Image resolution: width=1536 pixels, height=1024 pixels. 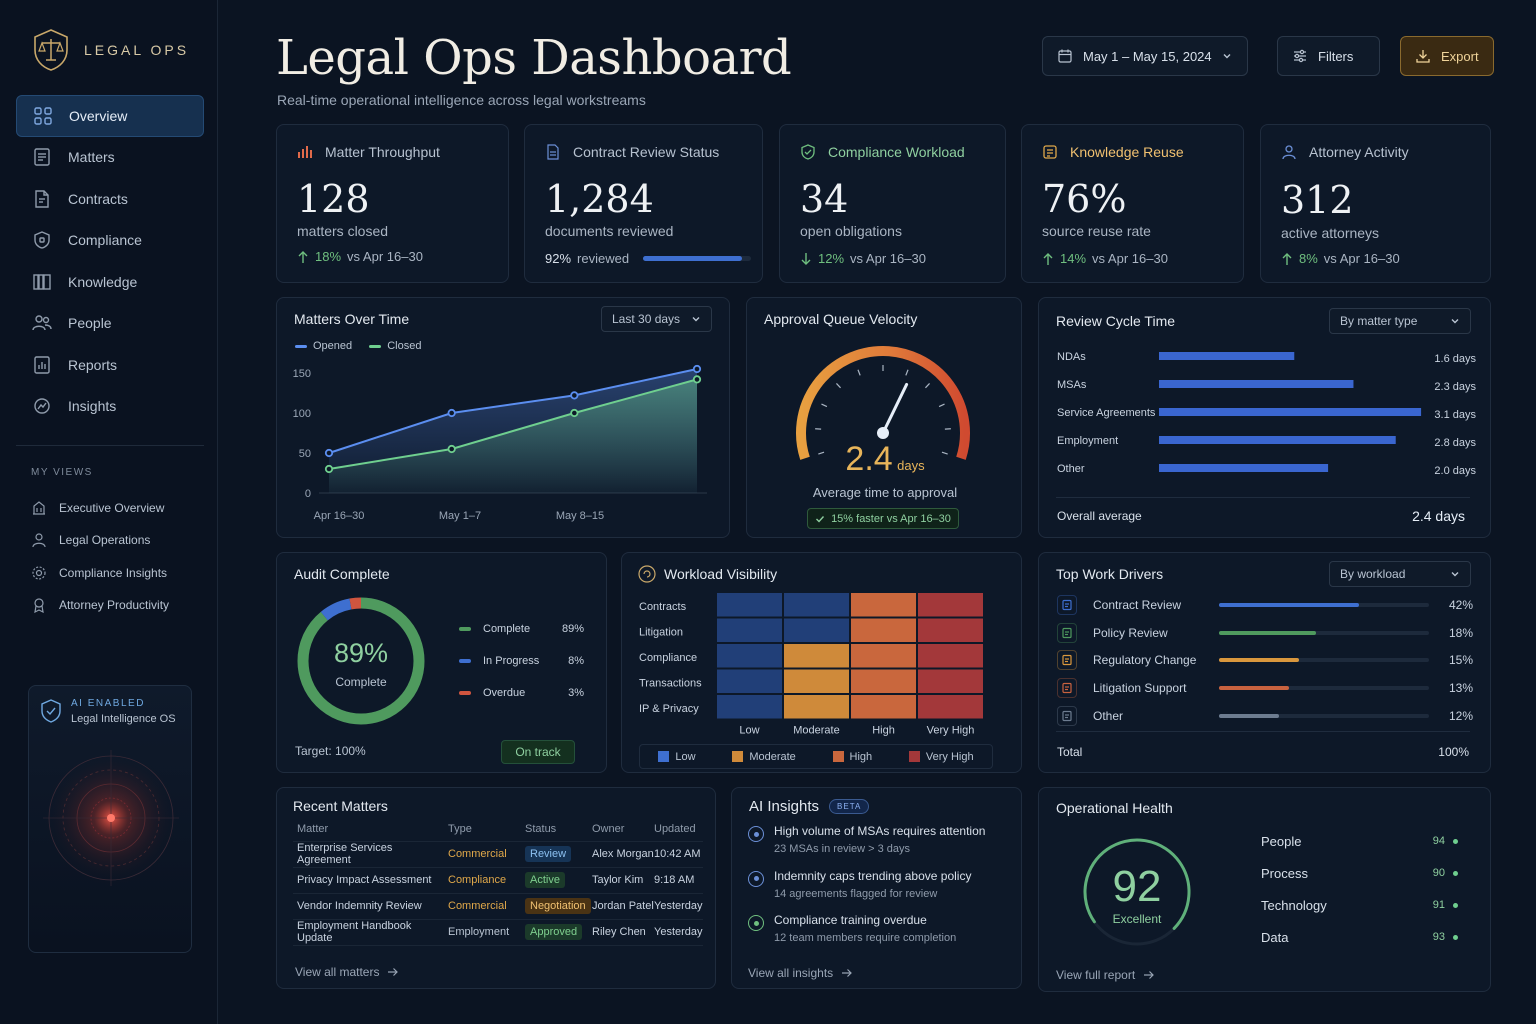 What do you see at coordinates (1067, 660) in the screenshot?
I see `regulatory-icon` at bounding box center [1067, 660].